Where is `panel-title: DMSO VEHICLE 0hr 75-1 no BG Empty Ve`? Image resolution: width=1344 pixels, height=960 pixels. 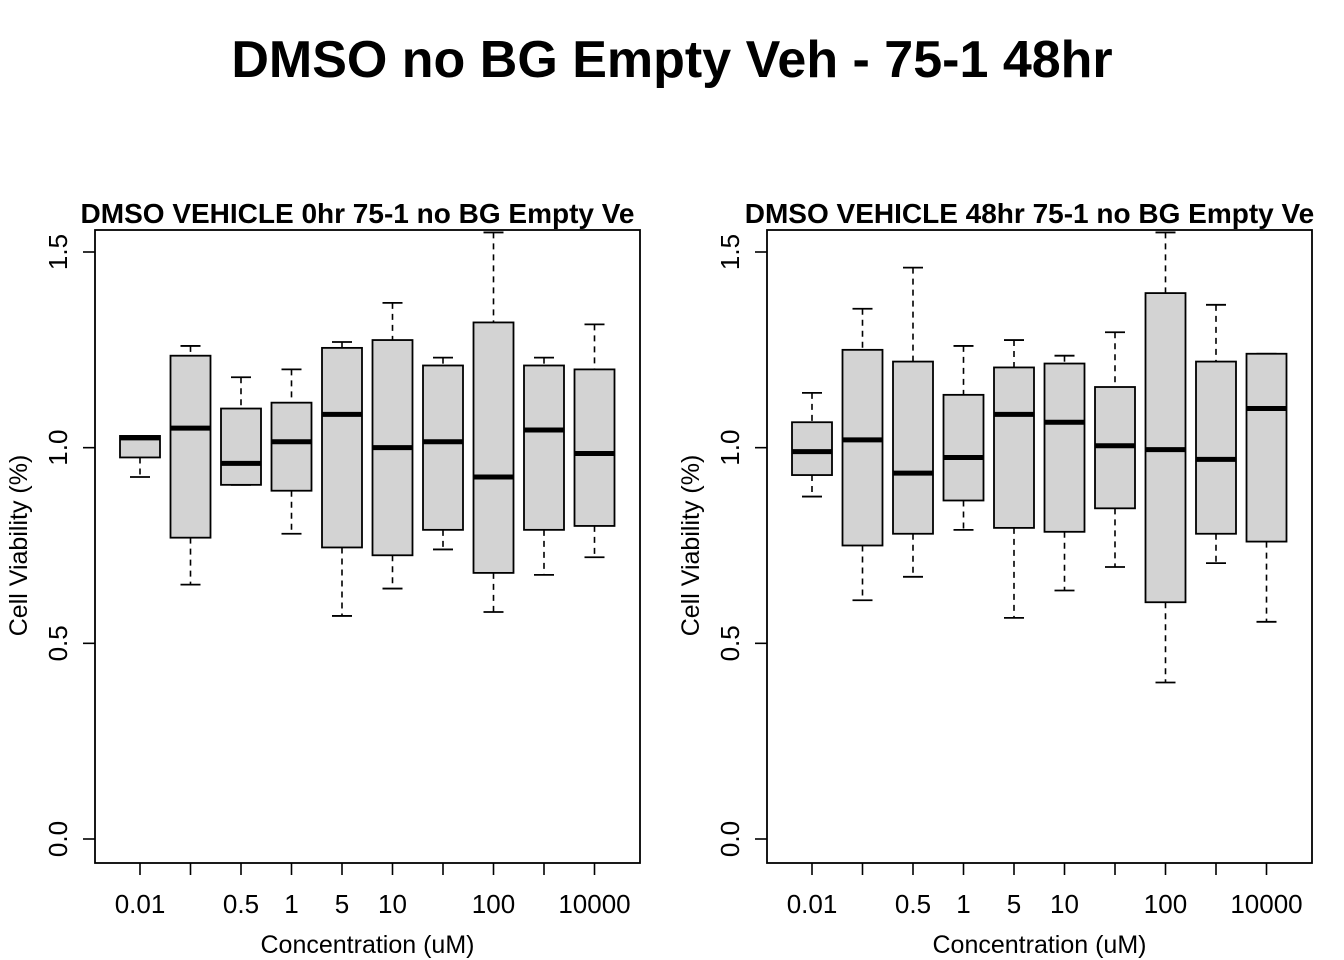
panel-title: DMSO VEHICLE 0hr 75-1 no BG Empty Ve is located at coordinates (358, 213).